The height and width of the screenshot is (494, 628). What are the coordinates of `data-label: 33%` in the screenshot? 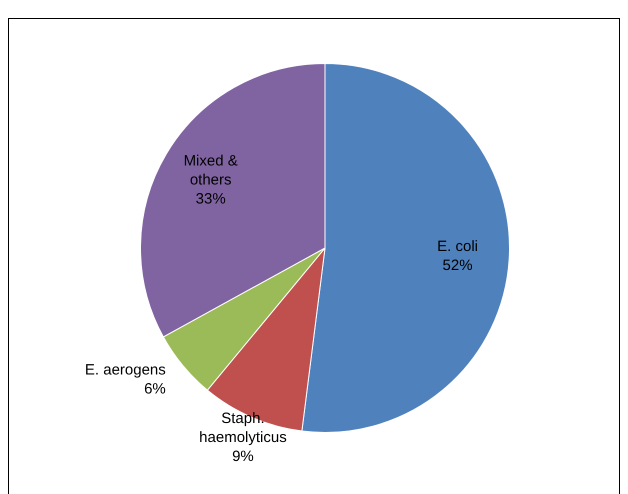 It's located at (211, 199).